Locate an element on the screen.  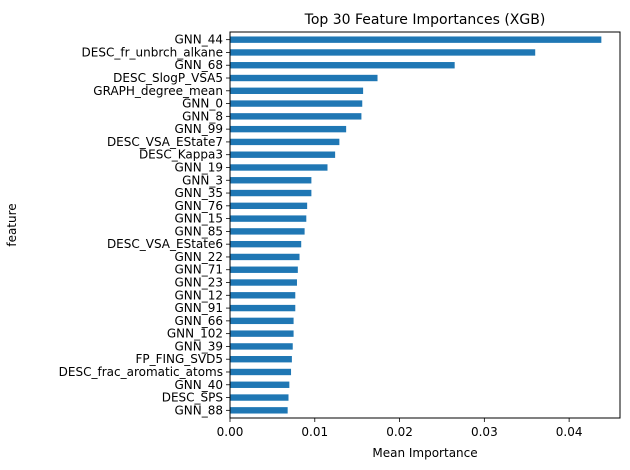
y-tick-label: GNN_66 is located at coordinates (198, 321).